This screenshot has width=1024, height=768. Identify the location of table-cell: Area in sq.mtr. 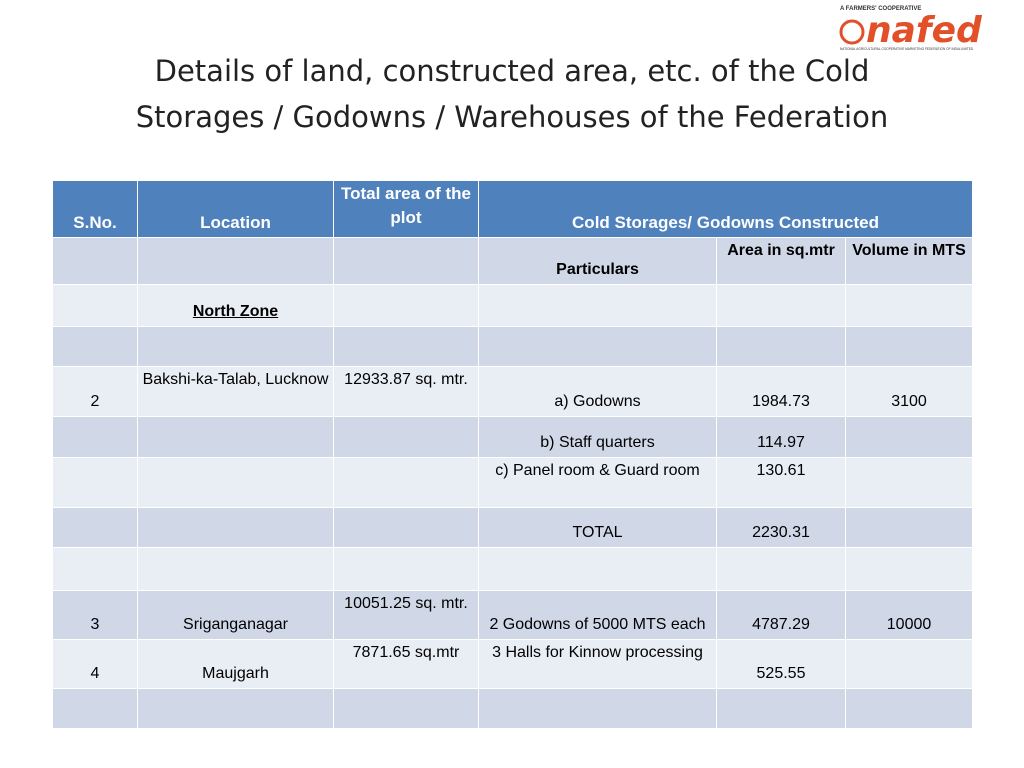
(781, 261).